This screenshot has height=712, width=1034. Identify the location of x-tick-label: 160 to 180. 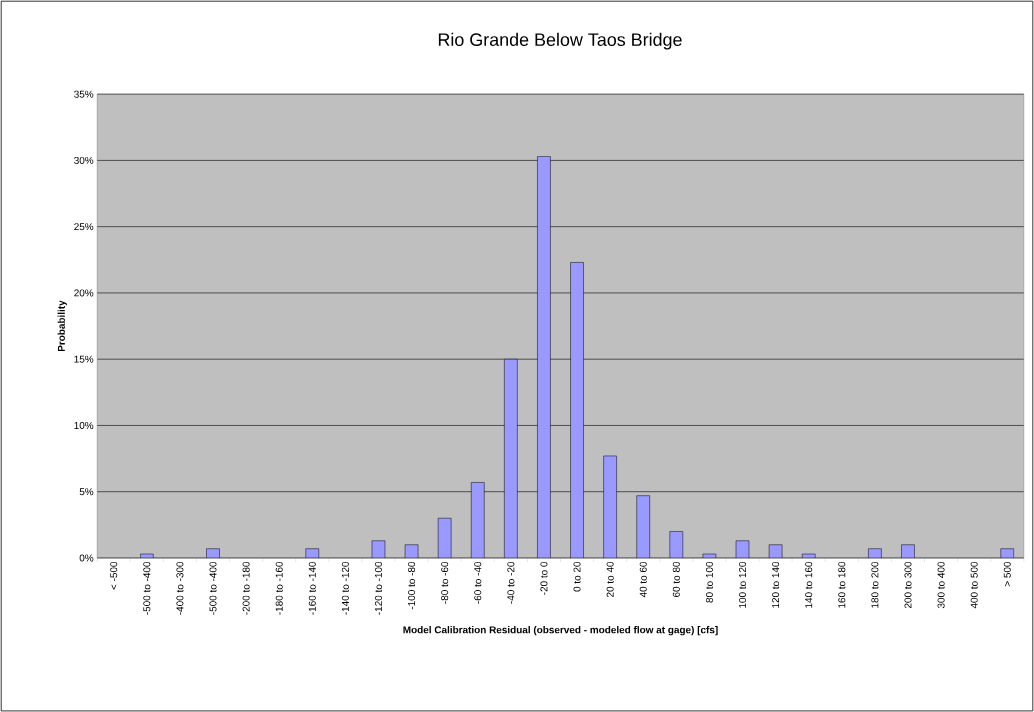
(842, 584).